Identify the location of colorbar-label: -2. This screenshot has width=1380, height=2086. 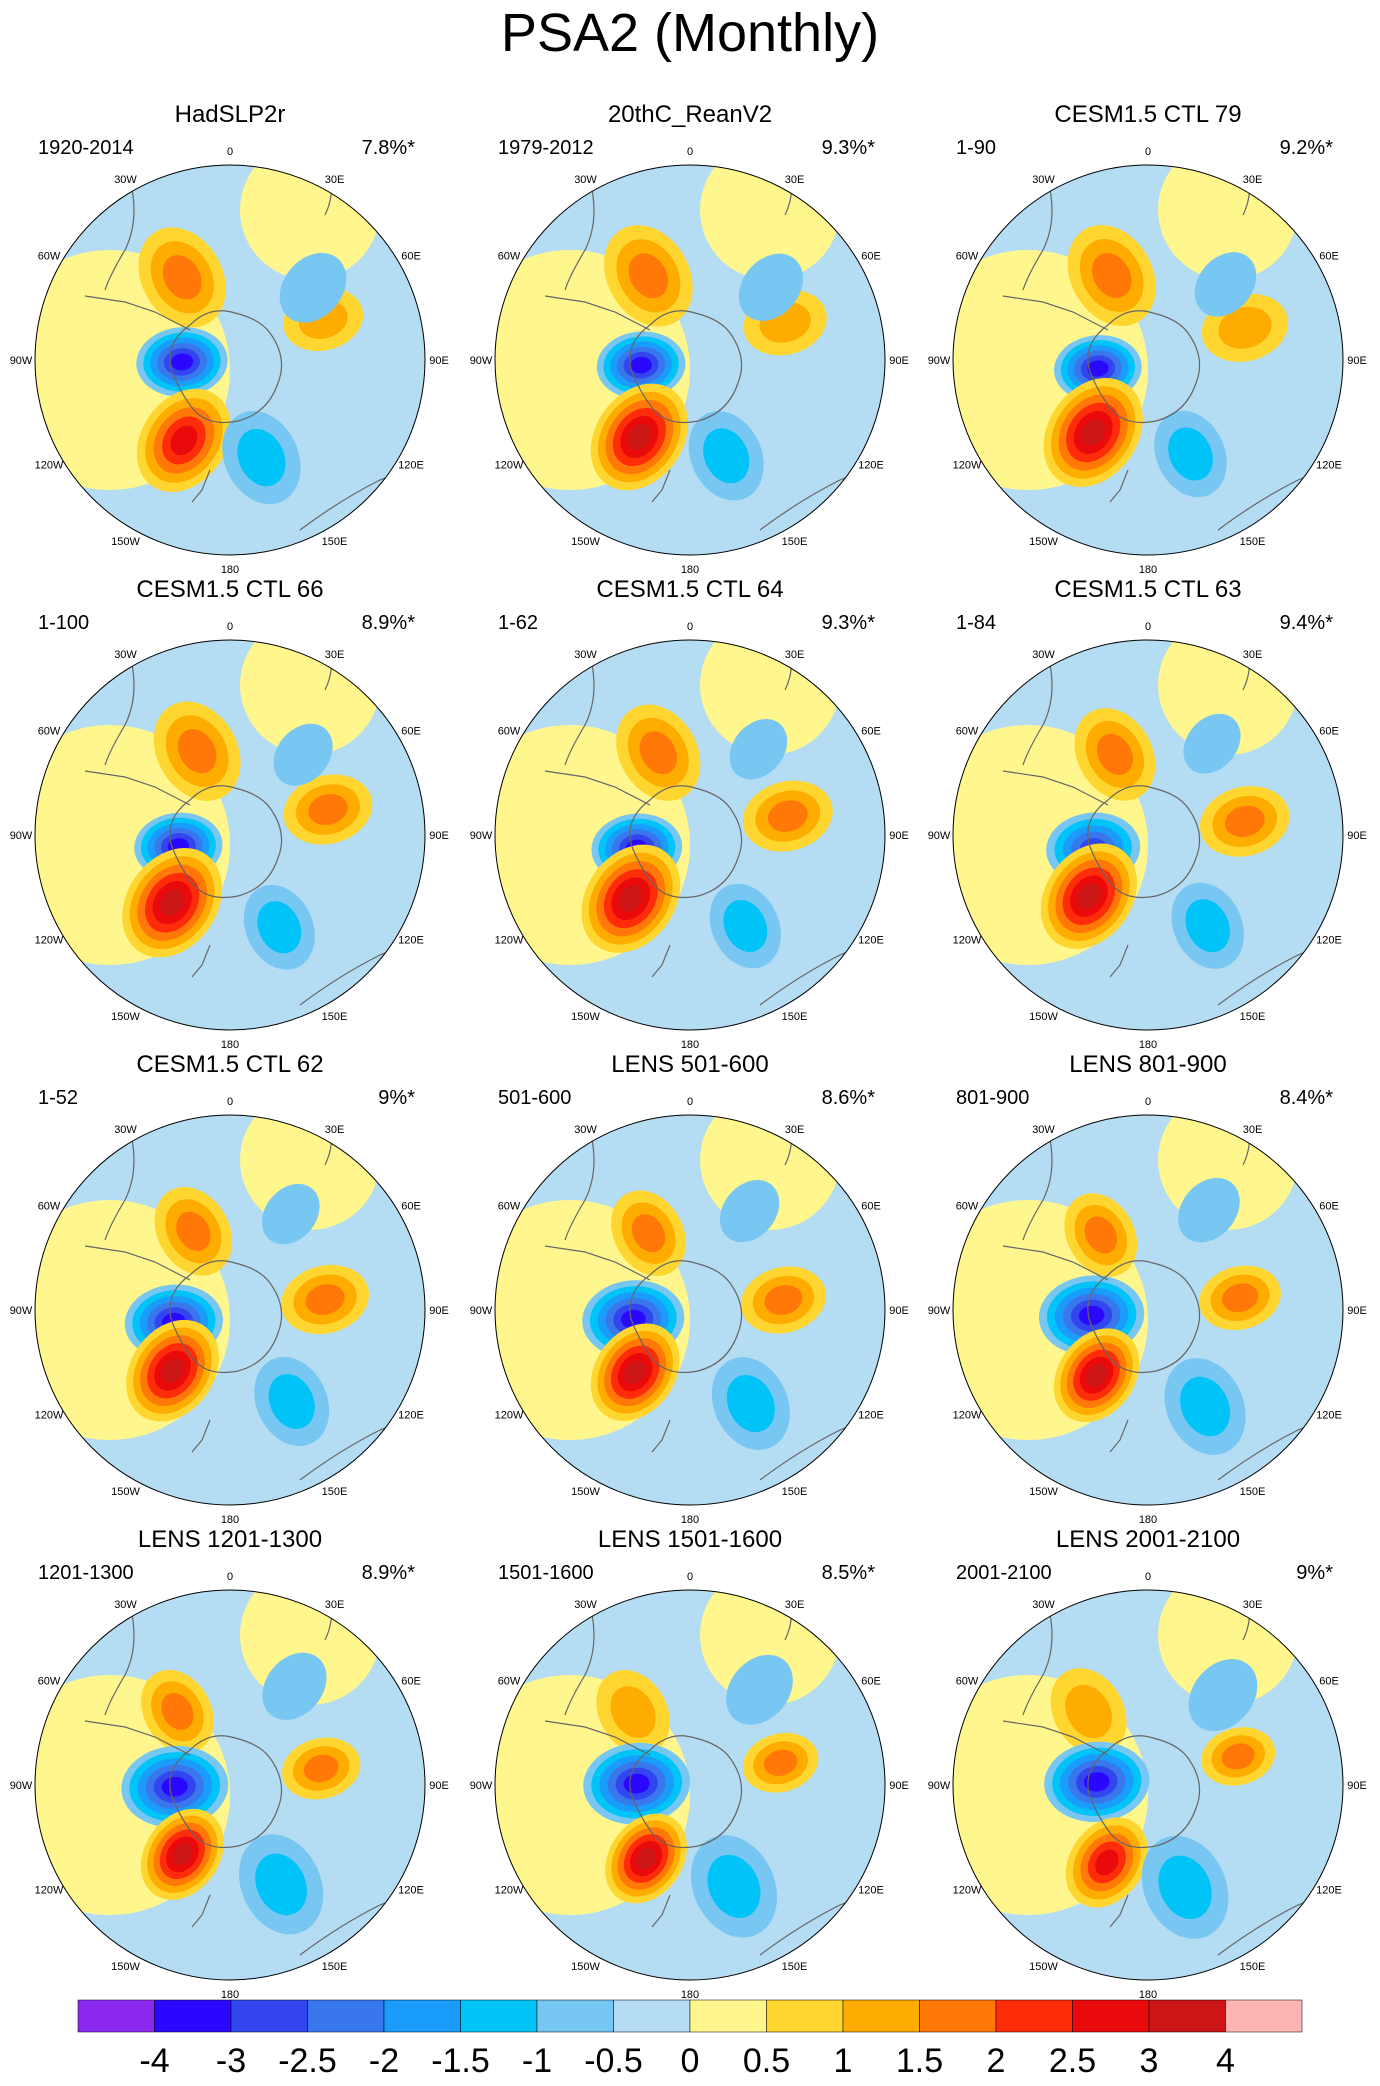
(384, 2061).